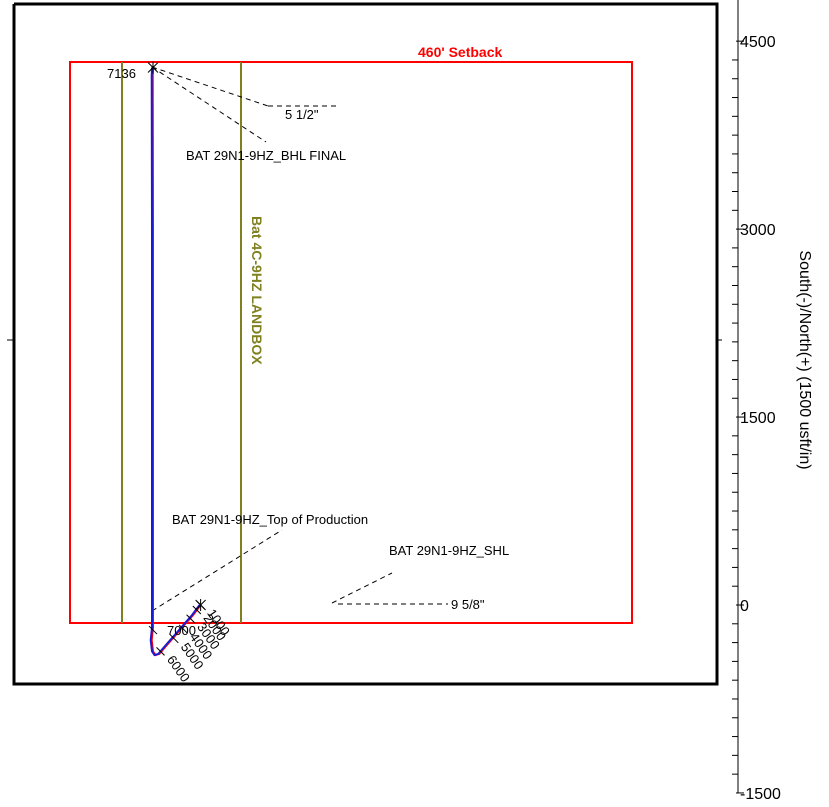 Image resolution: width=829 pixels, height=807 pixels. What do you see at coordinates (217, 570) in the screenshot?
I see `leader-top-prod` at bounding box center [217, 570].